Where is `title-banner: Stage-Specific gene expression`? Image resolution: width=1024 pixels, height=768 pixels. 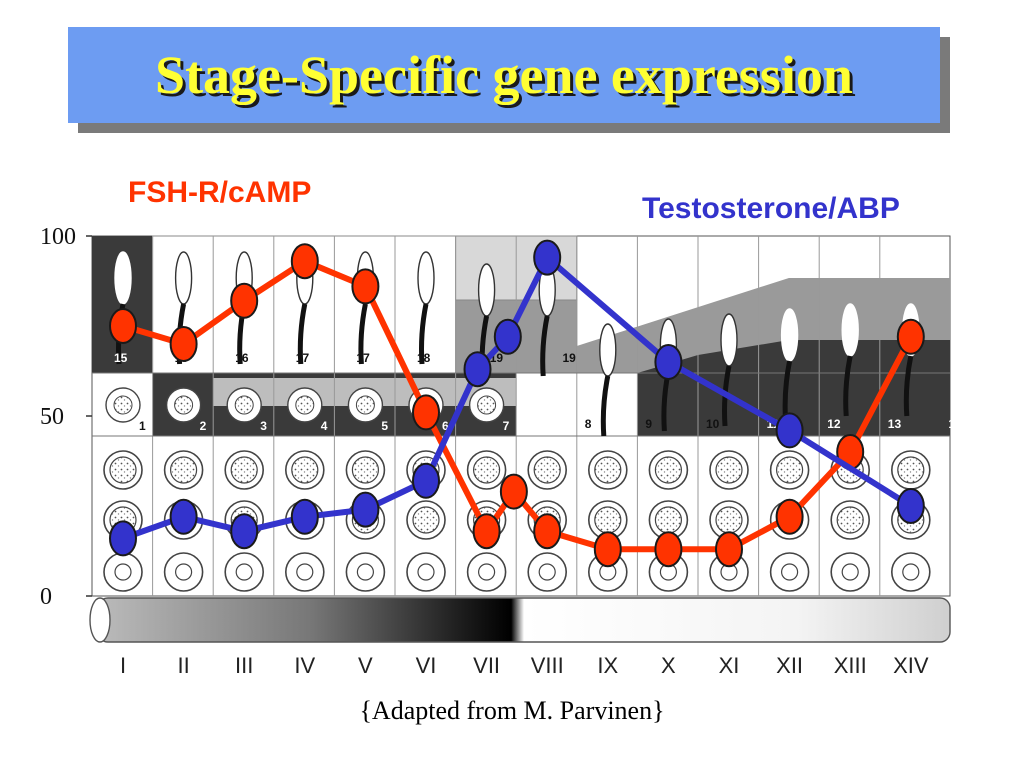 title-banner: Stage-Specific gene expression is located at coordinates (504, 75).